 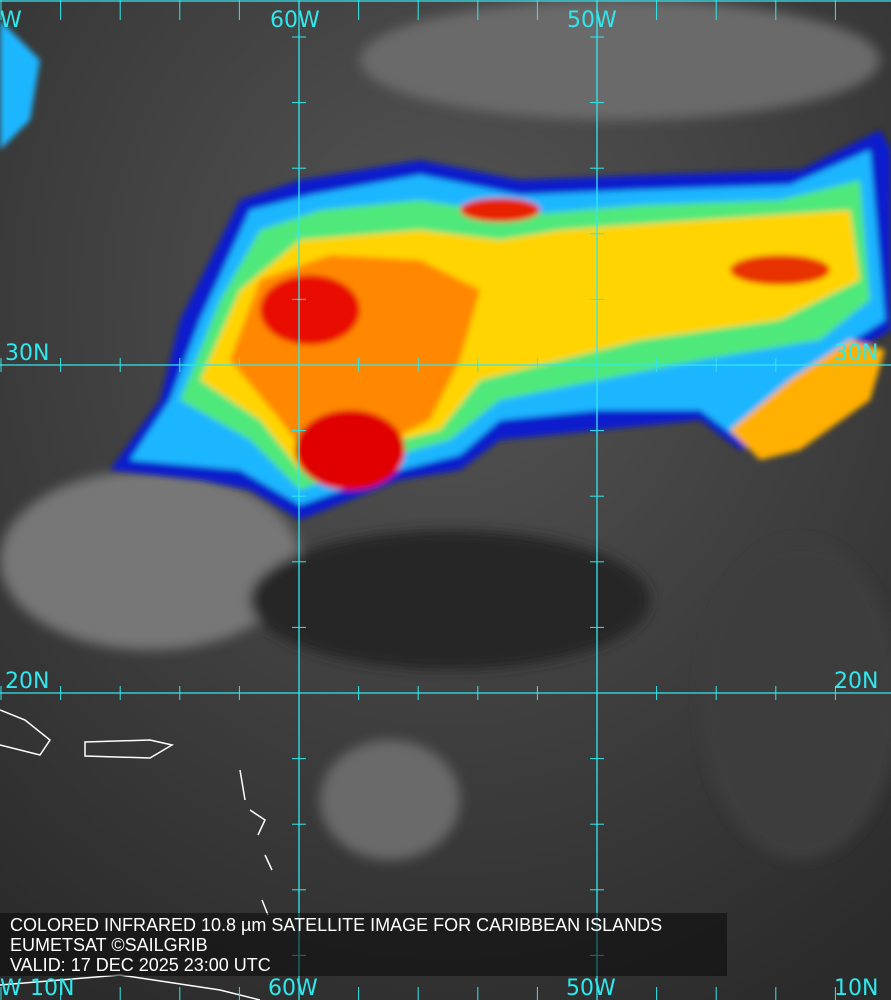 What do you see at coordinates (856, 681) in the screenshot?
I see `latitude-label-right-20n: 20N` at bounding box center [856, 681].